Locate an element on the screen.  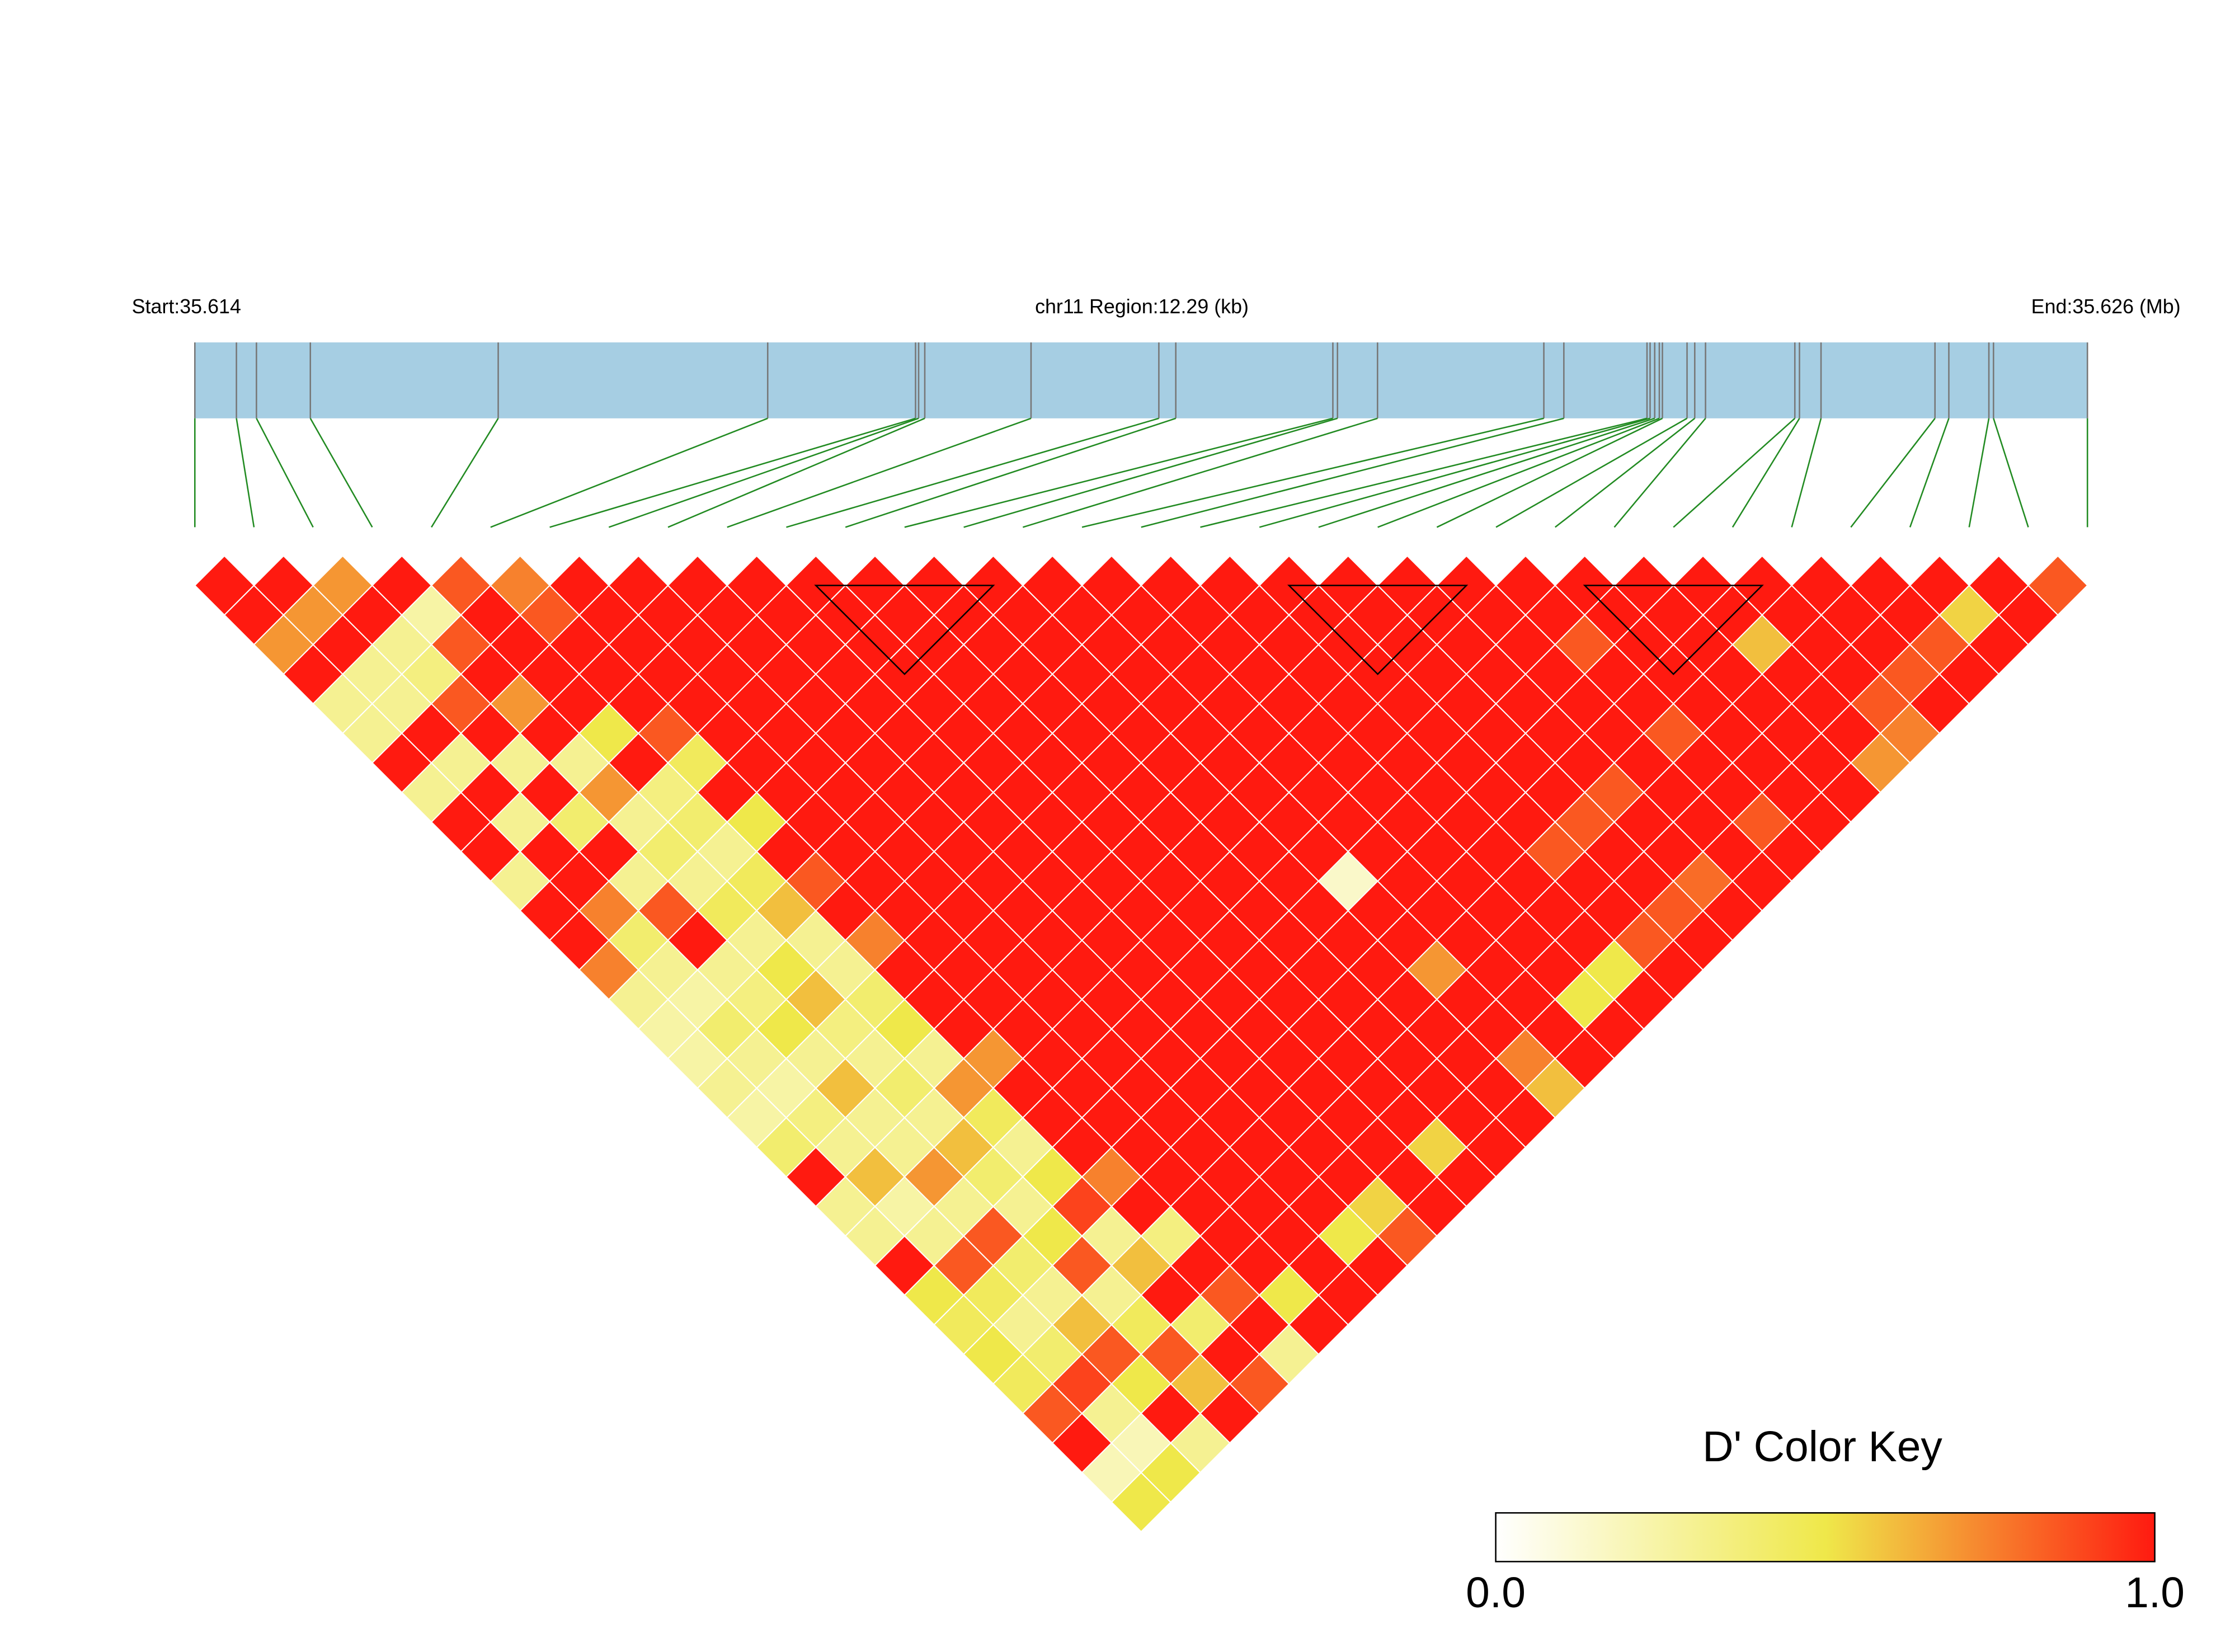
start-label: Start:35.614 is located at coordinates (186, 306).